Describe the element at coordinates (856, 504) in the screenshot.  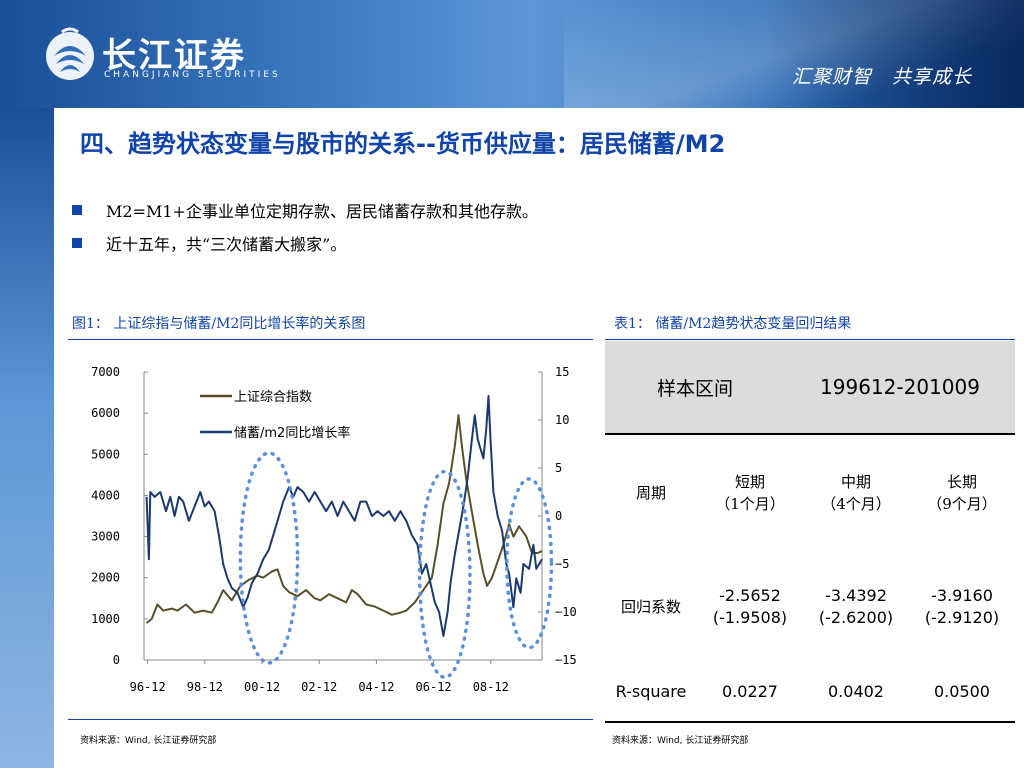
I see `period-detail: （4个月）` at that location.